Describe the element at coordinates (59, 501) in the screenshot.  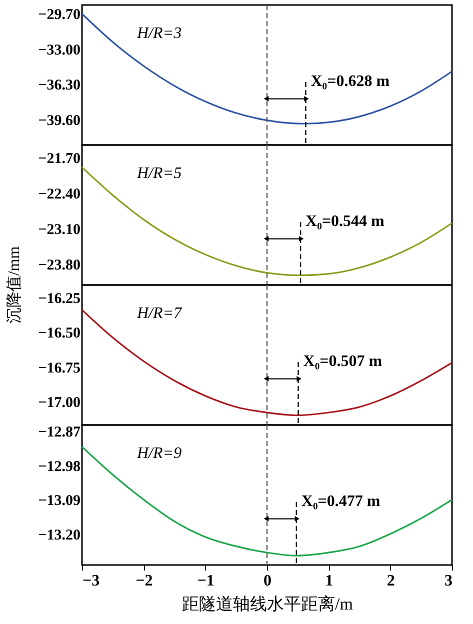
I see `y-tick-label: −13.09` at that location.